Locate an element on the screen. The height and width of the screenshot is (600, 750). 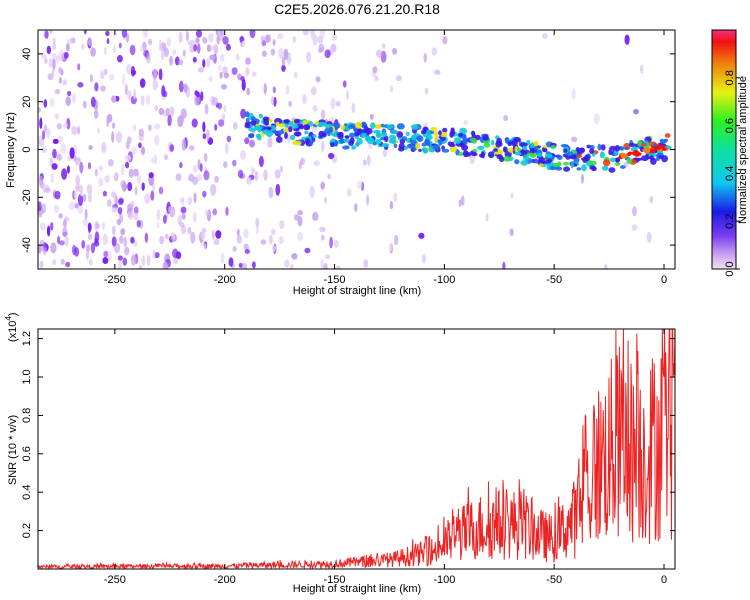
x-tick-label: -100 is located at coordinates (444, 580).